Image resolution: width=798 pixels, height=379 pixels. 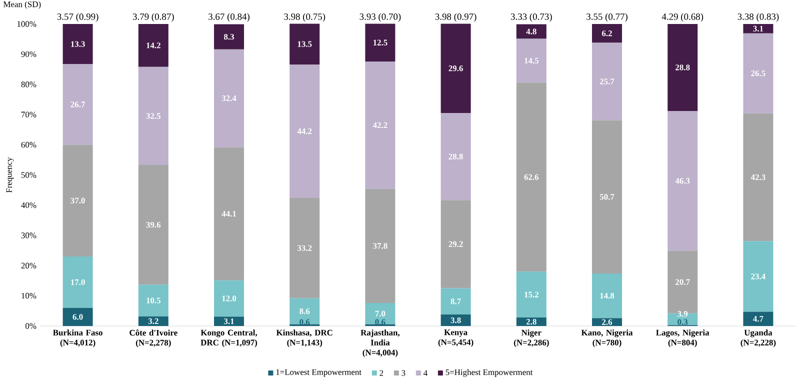 I want to click on annotation: 3.67 (0.84), so click(x=229, y=17).